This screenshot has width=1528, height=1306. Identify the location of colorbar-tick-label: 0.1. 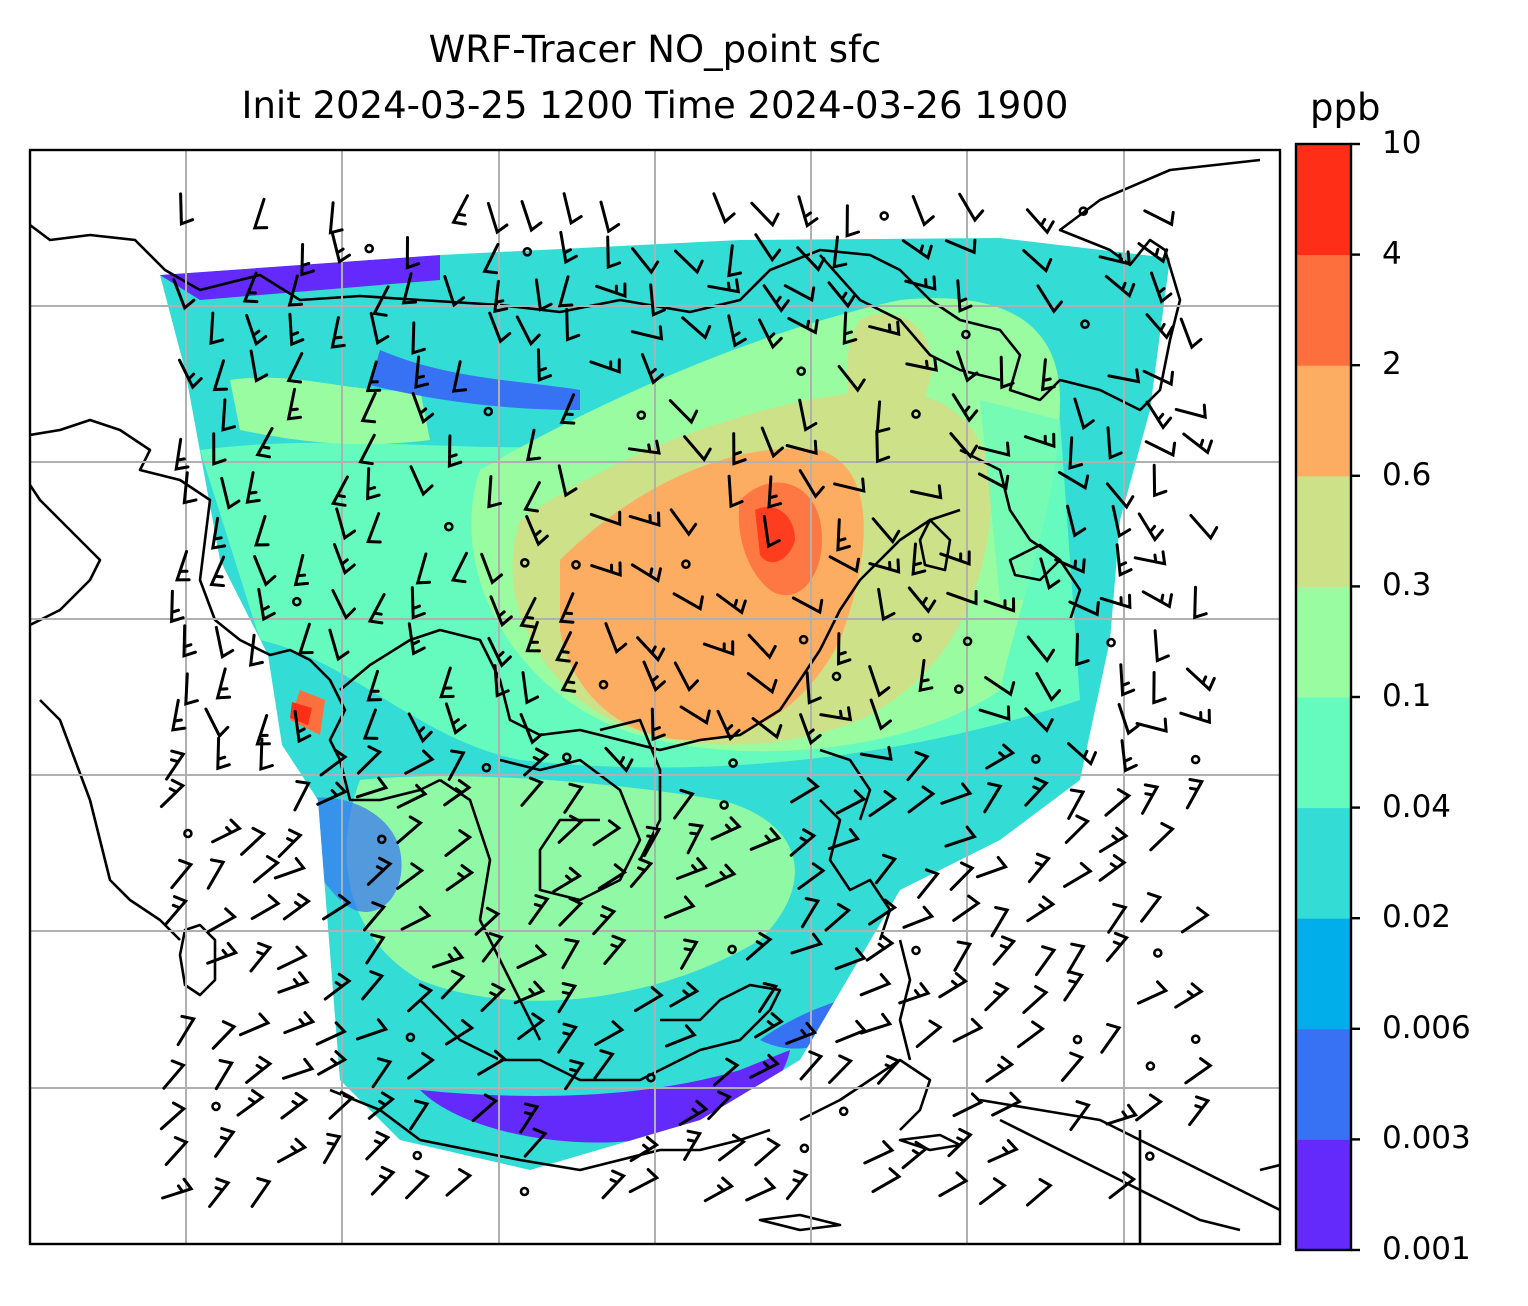
(1407, 696).